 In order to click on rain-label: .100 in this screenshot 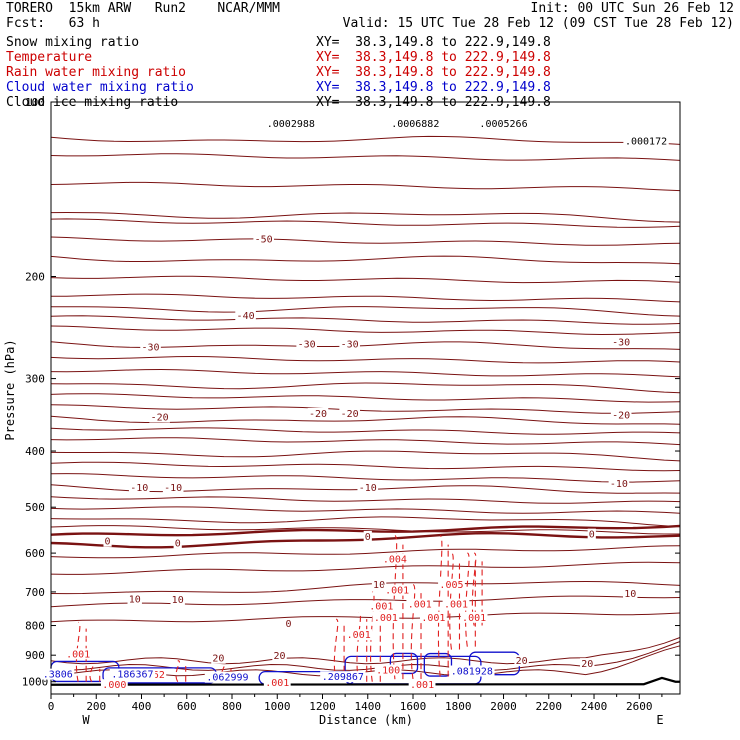, I will do `click(388, 670)`.